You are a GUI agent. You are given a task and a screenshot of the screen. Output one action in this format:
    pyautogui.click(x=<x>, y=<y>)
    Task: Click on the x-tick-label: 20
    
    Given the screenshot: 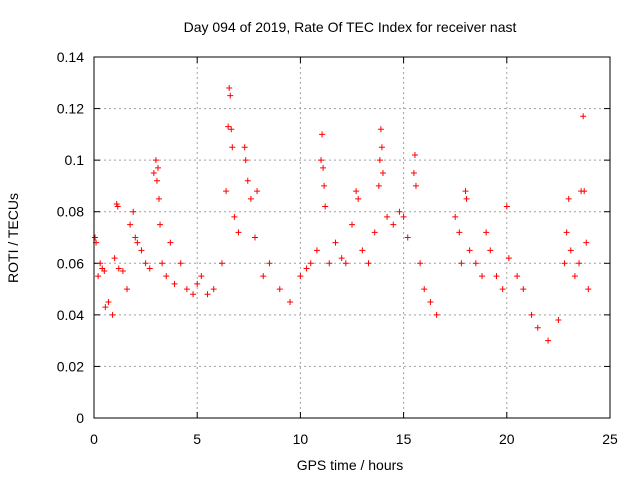 What is the action you would take?
    pyautogui.click(x=507, y=439)
    